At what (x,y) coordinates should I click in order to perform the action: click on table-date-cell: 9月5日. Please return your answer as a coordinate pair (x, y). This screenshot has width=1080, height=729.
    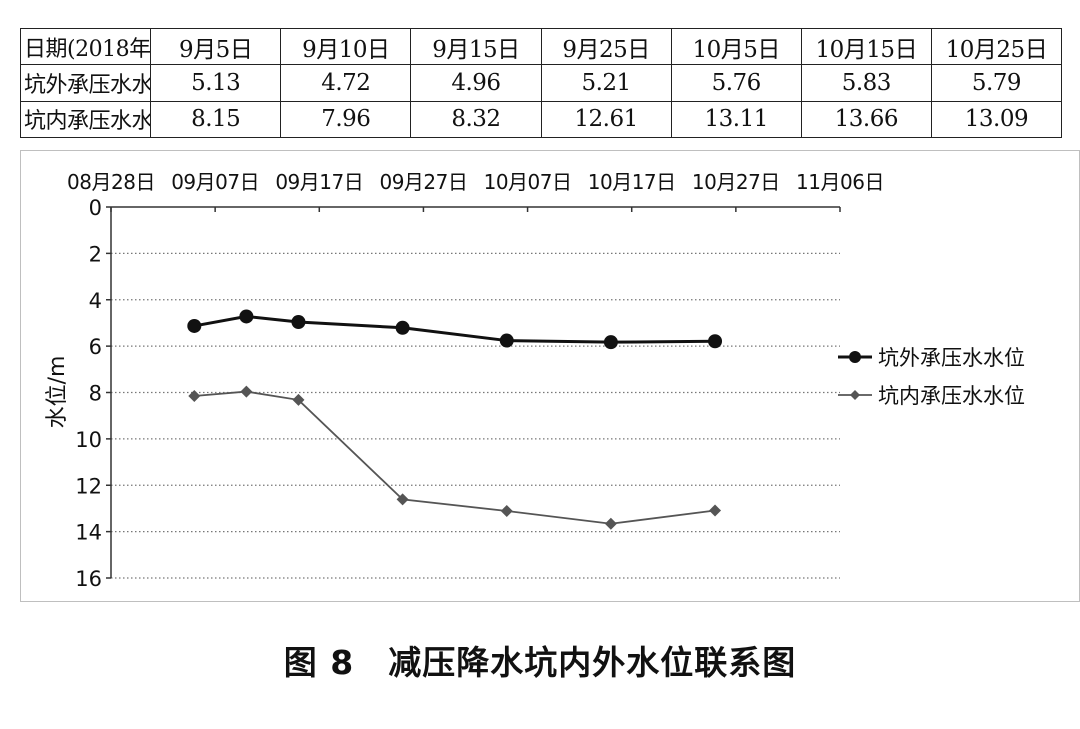
    Looking at the image, I should click on (216, 46).